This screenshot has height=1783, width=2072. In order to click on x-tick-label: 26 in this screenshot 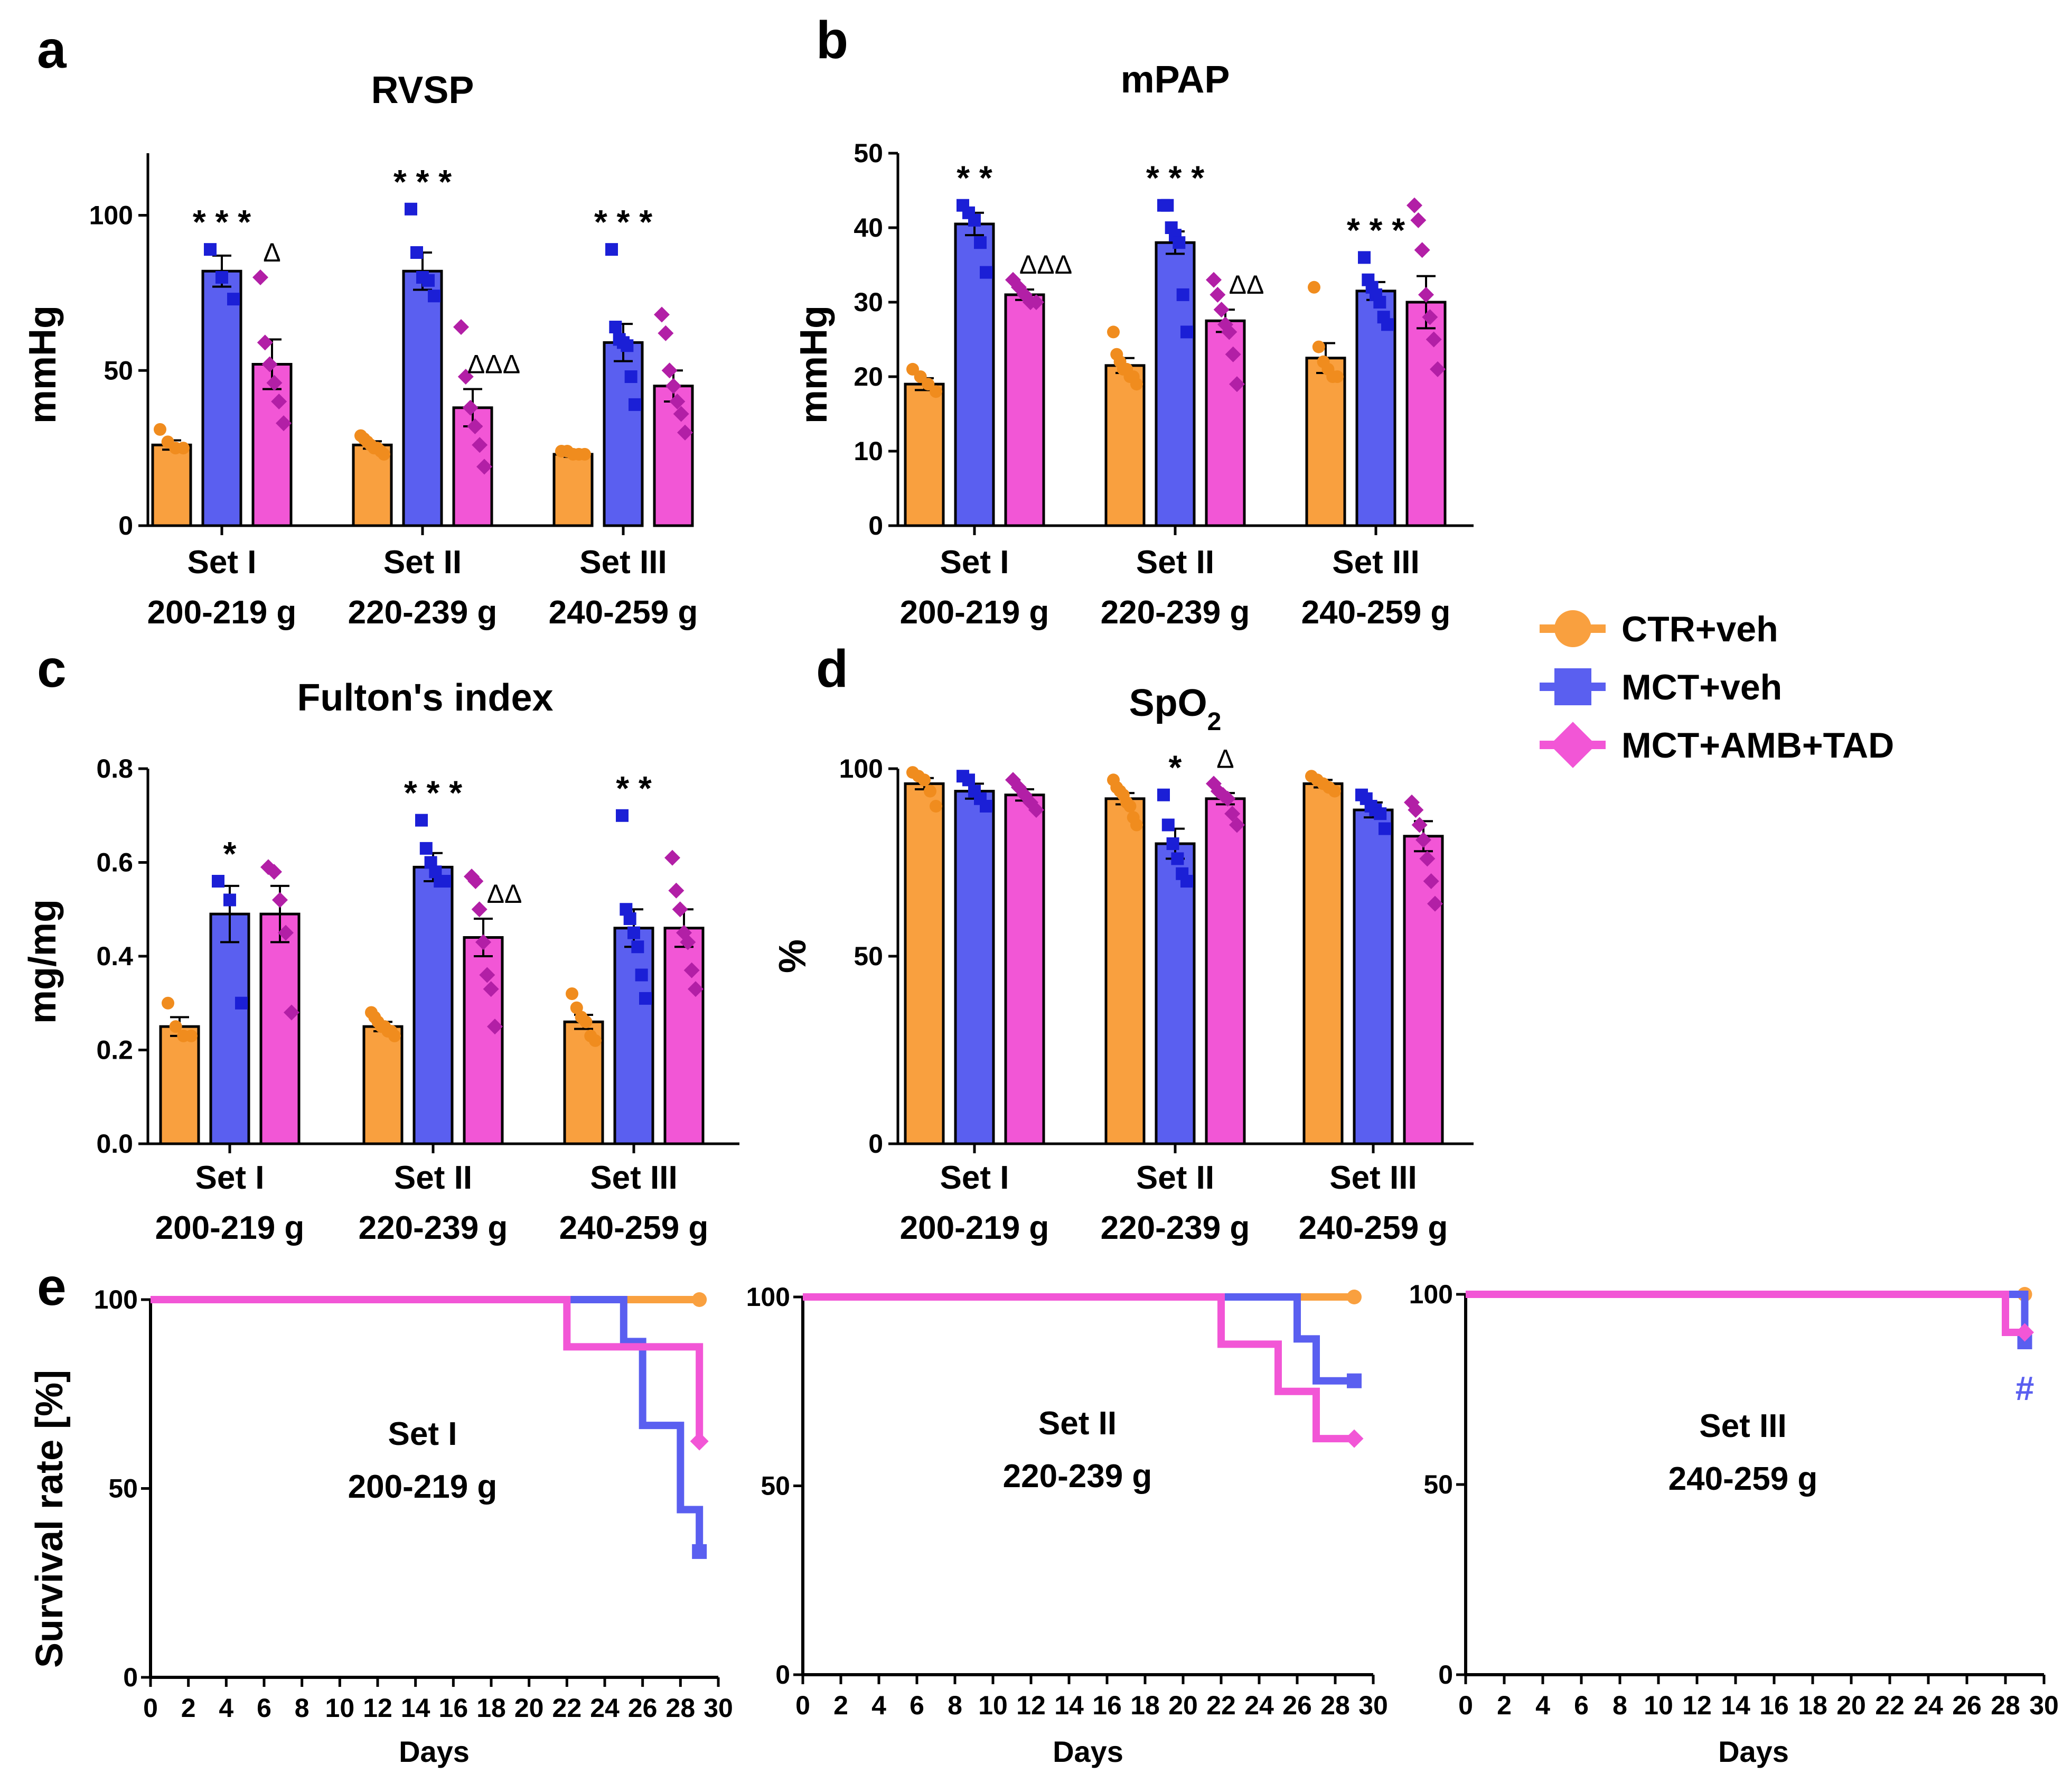, I will do `click(1297, 1705)`.